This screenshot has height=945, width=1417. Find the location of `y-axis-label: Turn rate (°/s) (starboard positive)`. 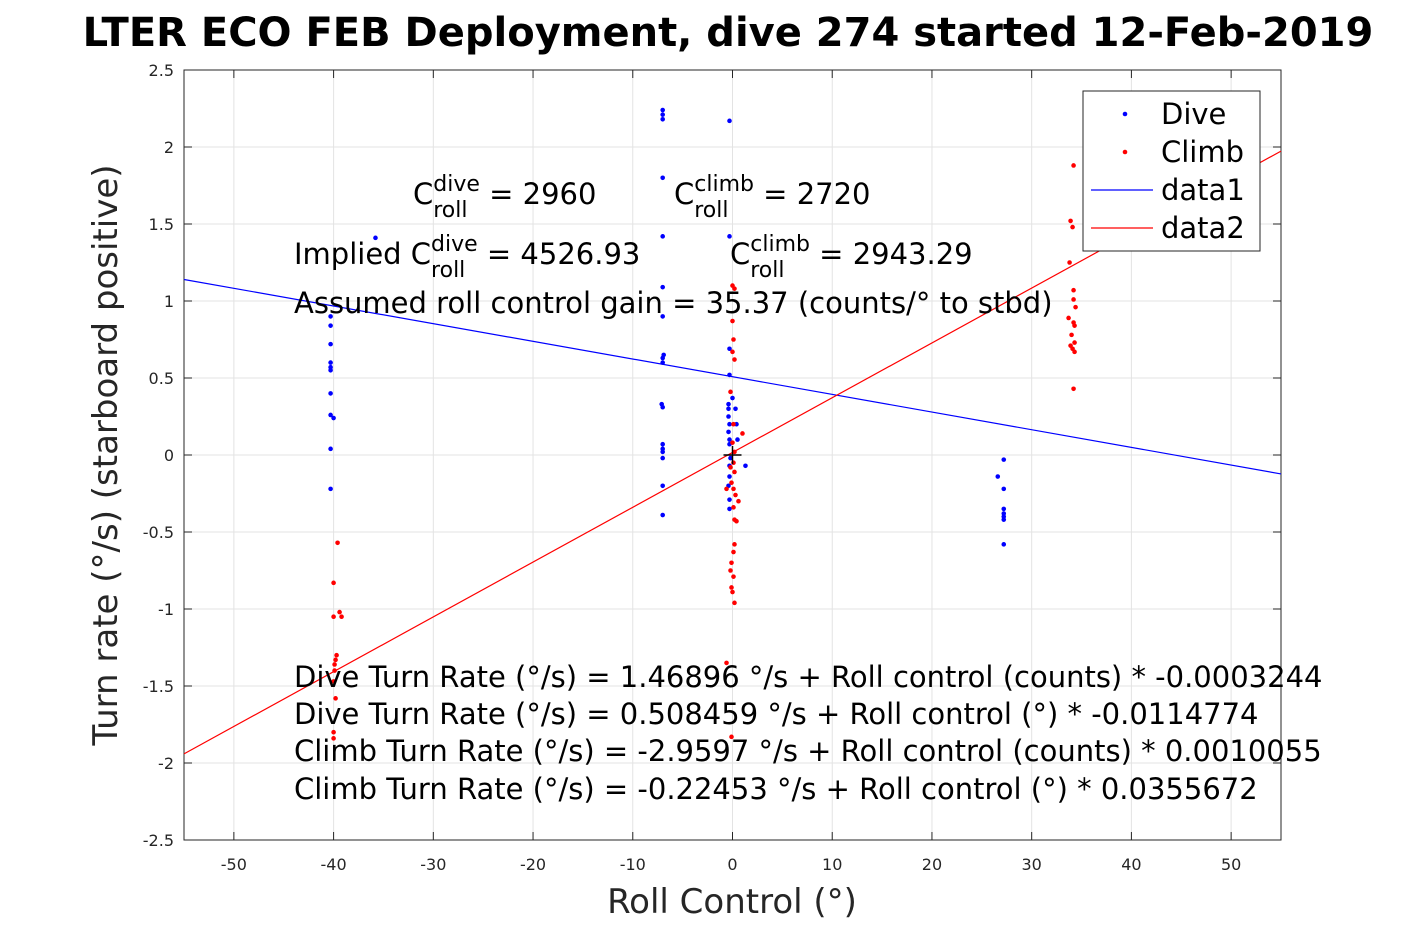

y-axis-label: Turn rate (°/s) (starboard positive) is located at coordinates (106, 455).